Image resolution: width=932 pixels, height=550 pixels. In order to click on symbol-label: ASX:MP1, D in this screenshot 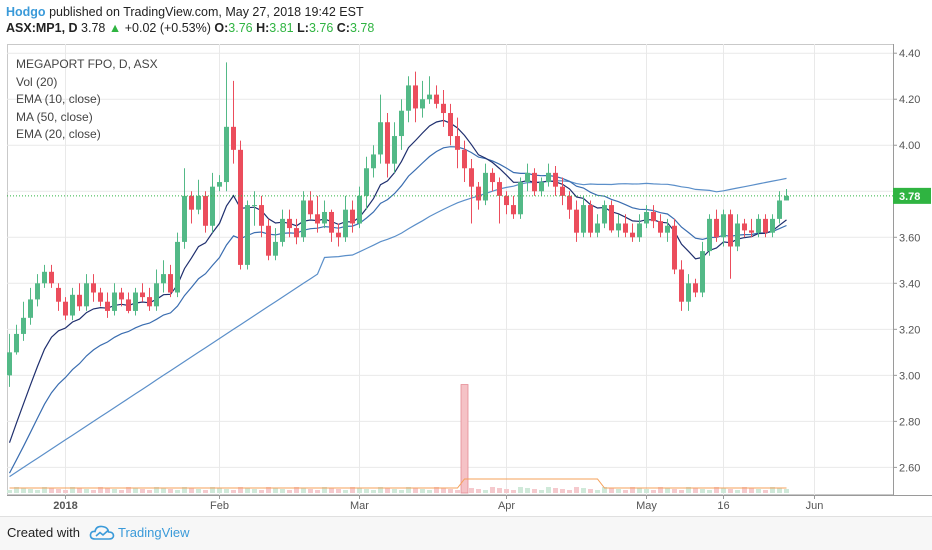, I will do `click(42, 28)`.